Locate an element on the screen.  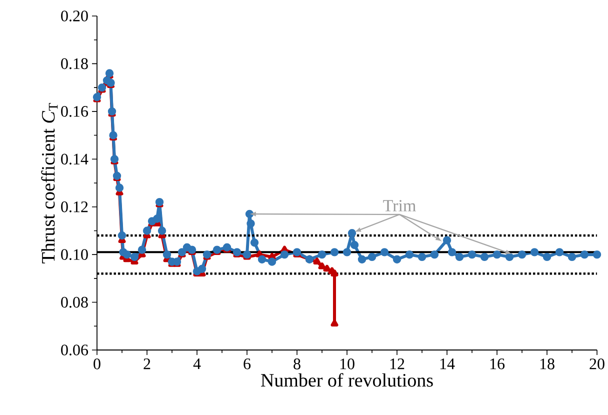
x-tick-label: 6 is located at coordinates (247, 364).